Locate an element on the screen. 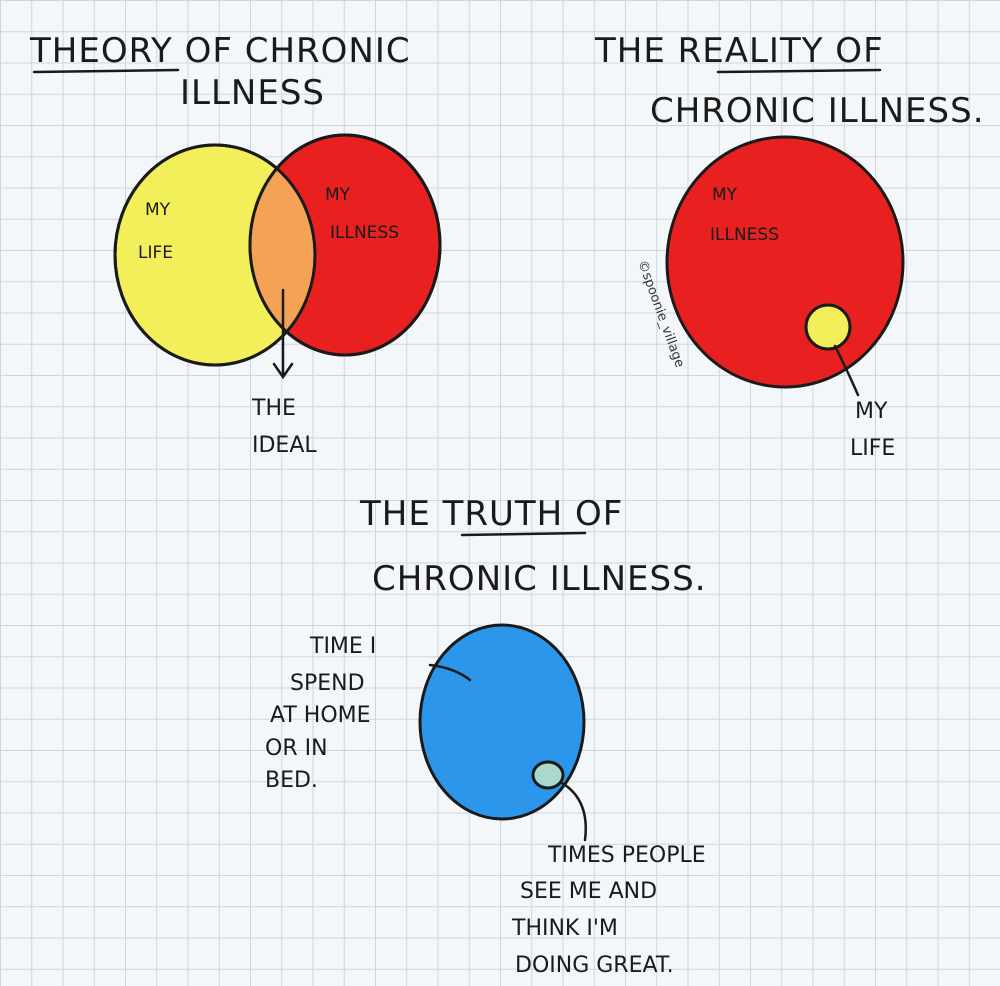 The height and width of the screenshot is (986, 1000). theory-title-line1: THEORY OF CHRONIC is located at coordinates (220, 51).